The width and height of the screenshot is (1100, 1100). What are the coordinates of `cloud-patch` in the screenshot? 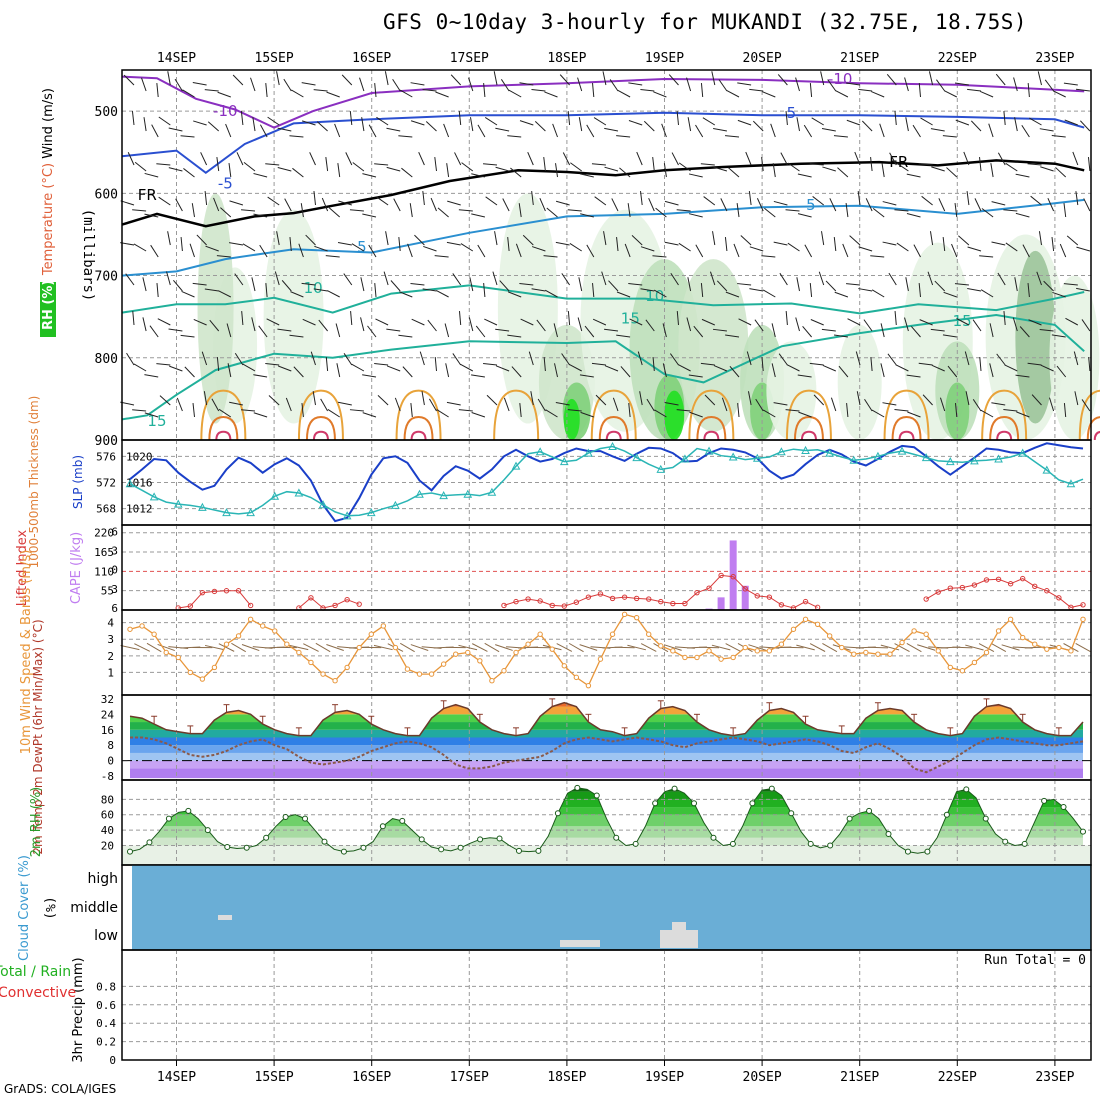 It's located at (580, 943).